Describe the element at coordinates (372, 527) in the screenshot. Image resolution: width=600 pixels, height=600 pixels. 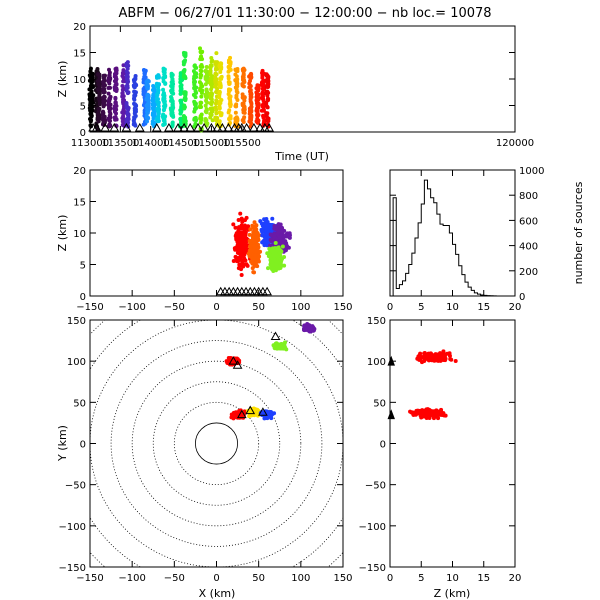
I see `zy-ytick-label: −100` at that location.